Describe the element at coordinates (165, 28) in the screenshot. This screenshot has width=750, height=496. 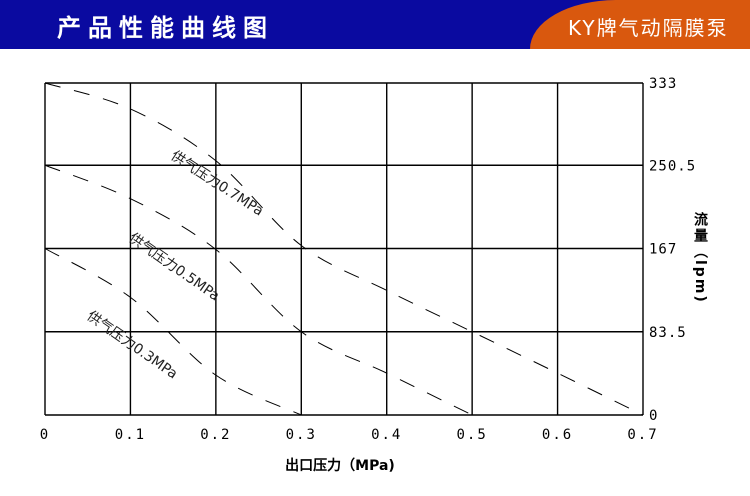
I see `page-title: 产品性能曲线图` at that location.